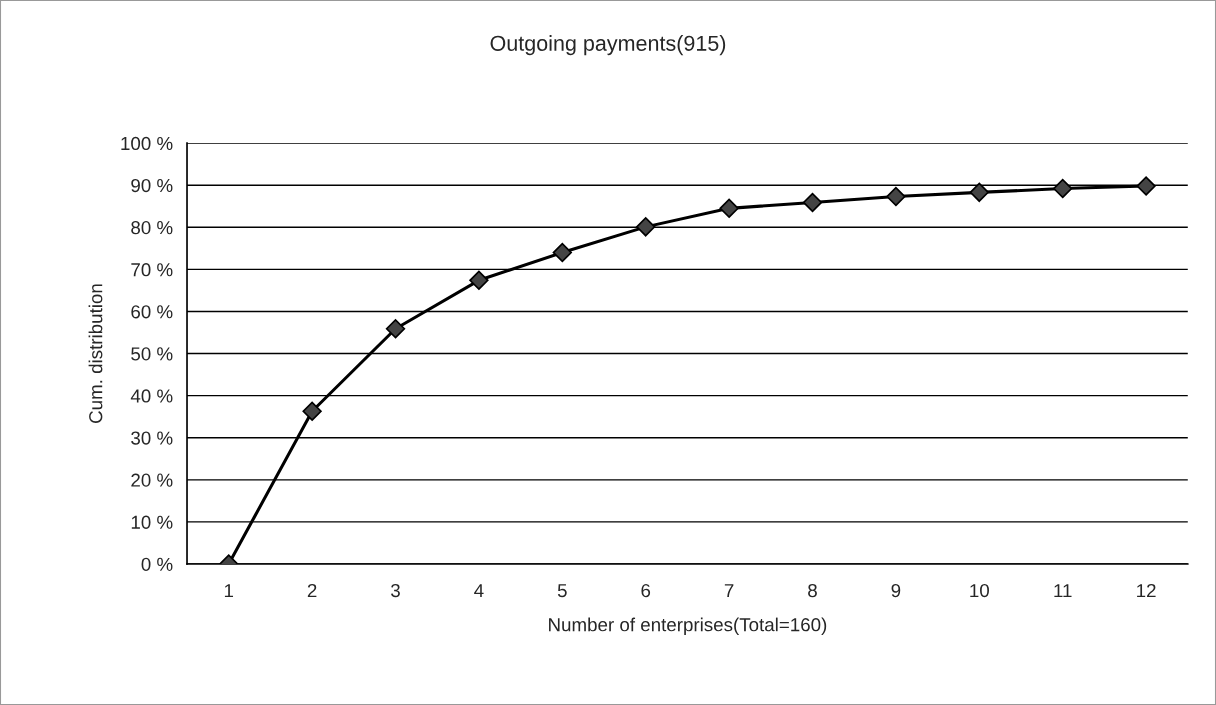  Describe the element at coordinates (152, 312) in the screenshot. I see `y-tick-label: 60 %` at that location.